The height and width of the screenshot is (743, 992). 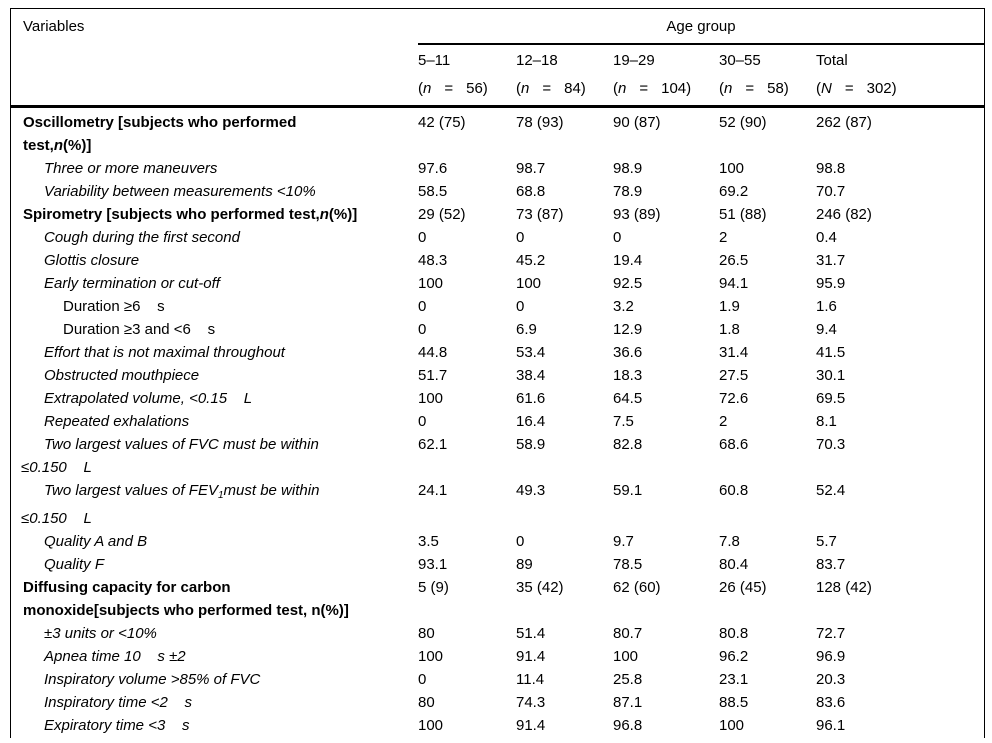 I want to click on row-label-text: ≤0.150 L, so click(x=56, y=518).